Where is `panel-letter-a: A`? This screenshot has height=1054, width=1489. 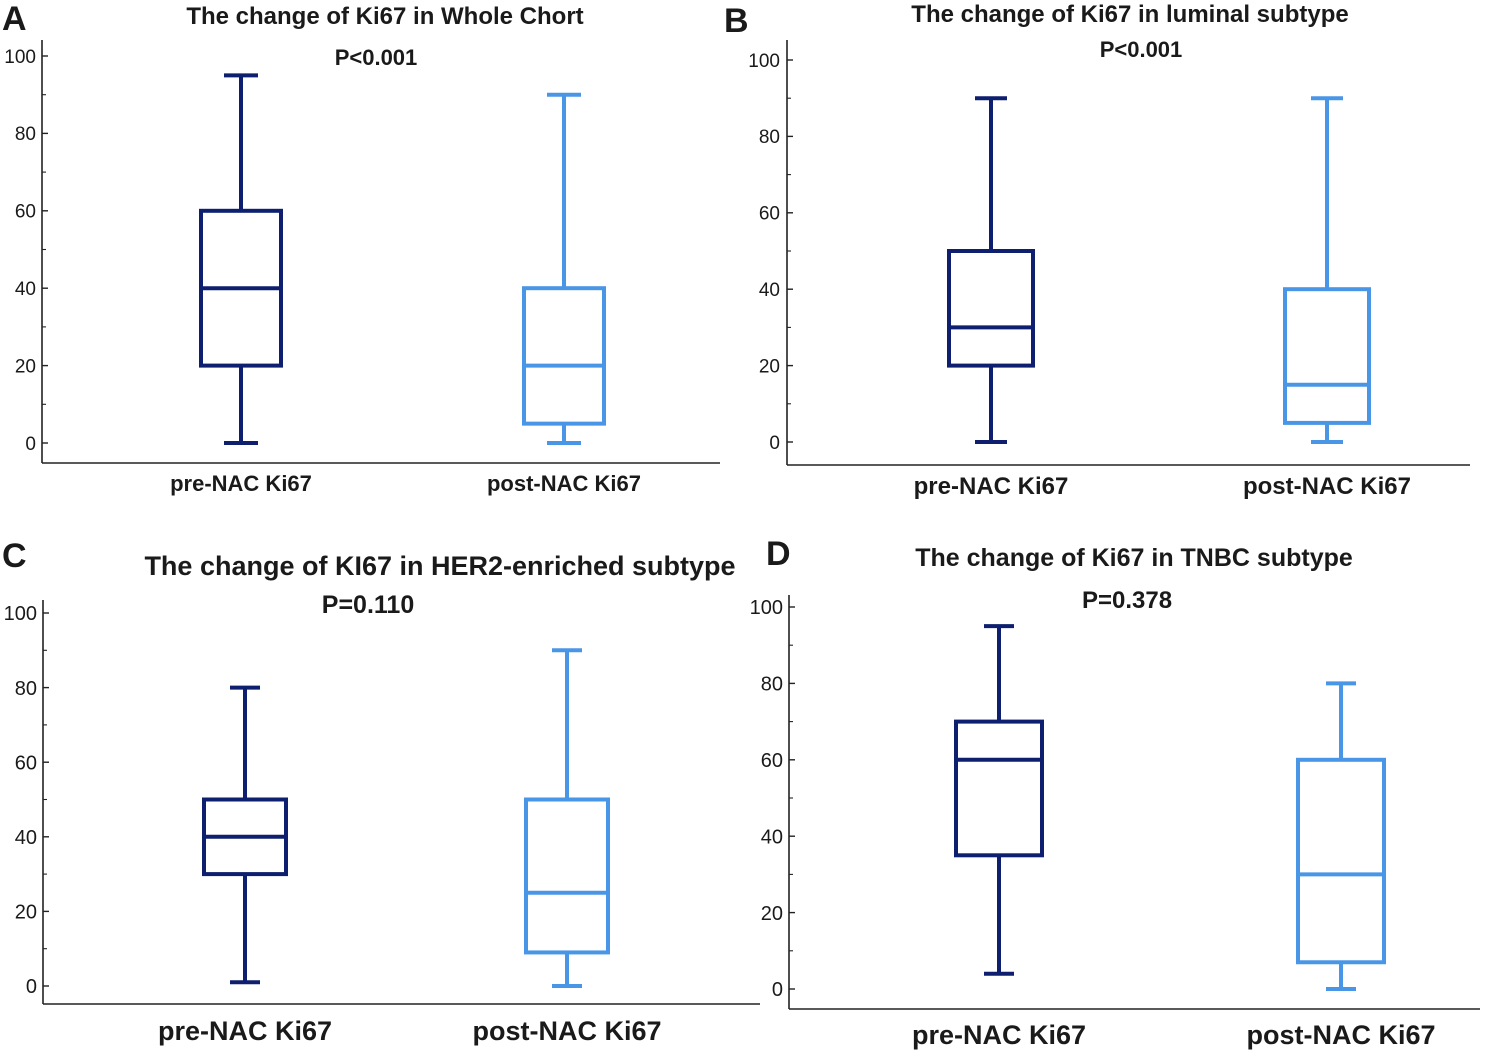
panel-letter-a: A is located at coordinates (14, 19).